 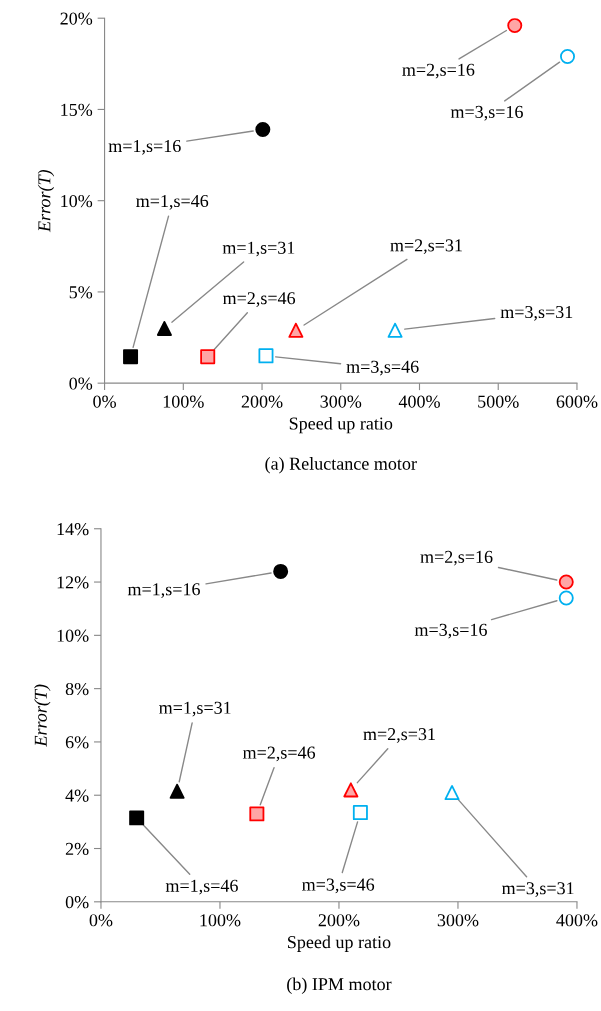 What do you see at coordinates (77, 795) in the screenshot?
I see `y-tick-label: 4%` at bounding box center [77, 795].